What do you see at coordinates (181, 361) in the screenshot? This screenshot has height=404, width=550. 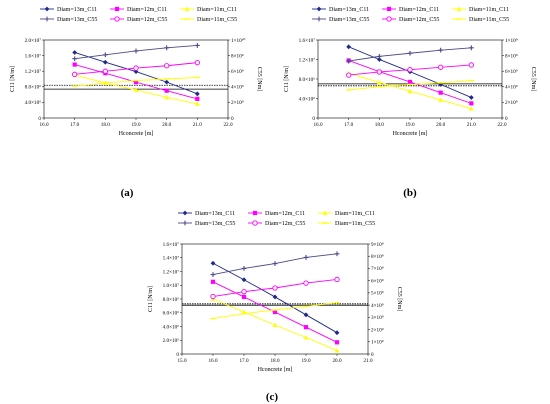 I see `x-tick-label: 15.0` at bounding box center [181, 361].